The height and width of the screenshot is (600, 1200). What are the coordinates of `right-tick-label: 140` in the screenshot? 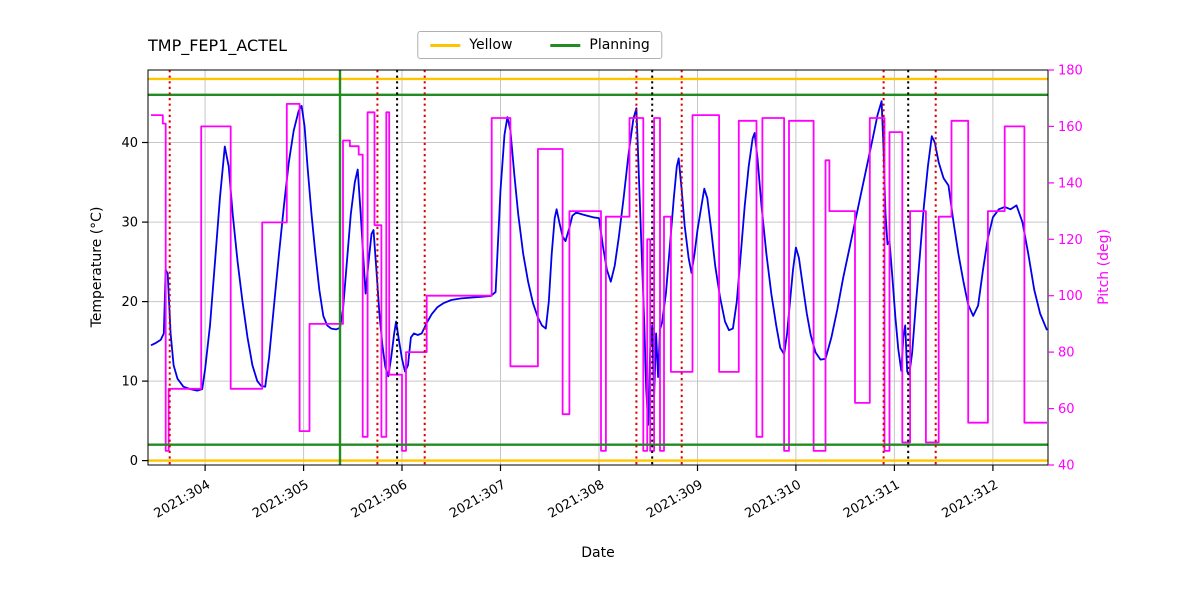 It's located at (1070, 183).